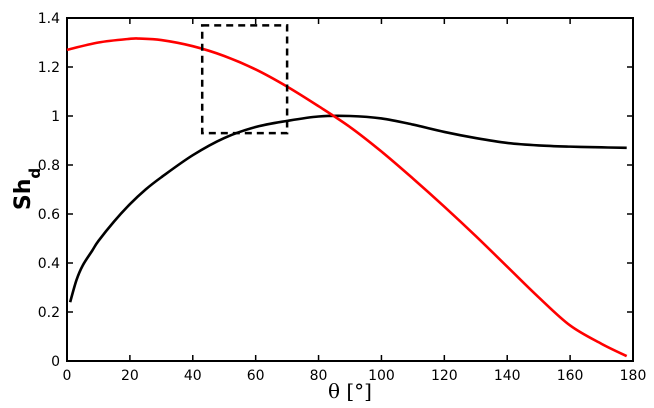  Describe the element at coordinates (507, 376) in the screenshot. I see `x-tick-label: 140` at that location.